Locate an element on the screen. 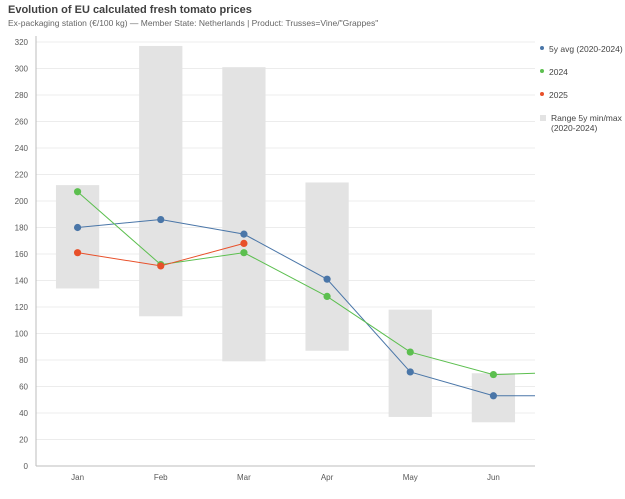 Image resolution: width=625 pixels, height=499 pixels. legend-label: 2024 is located at coordinates (558, 72).